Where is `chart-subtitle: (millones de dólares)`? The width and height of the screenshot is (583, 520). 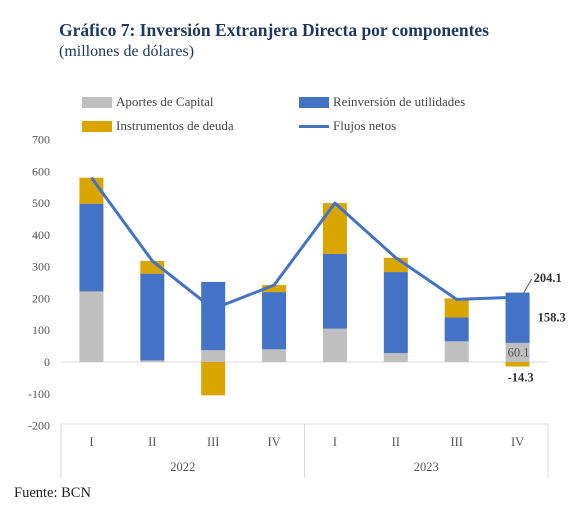 chart-subtitle: (millones de dólares) is located at coordinates (127, 51).